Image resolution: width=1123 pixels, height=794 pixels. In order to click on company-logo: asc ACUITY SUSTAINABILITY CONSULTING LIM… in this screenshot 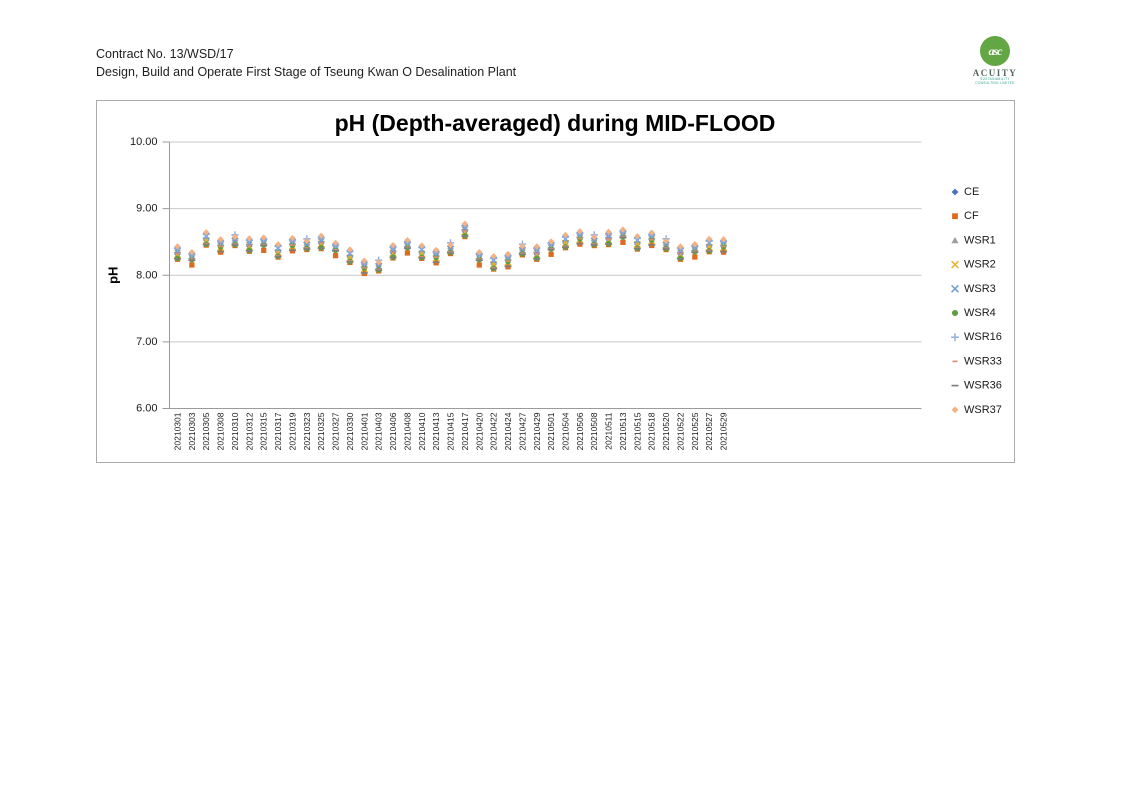, I will do `click(995, 60)`.